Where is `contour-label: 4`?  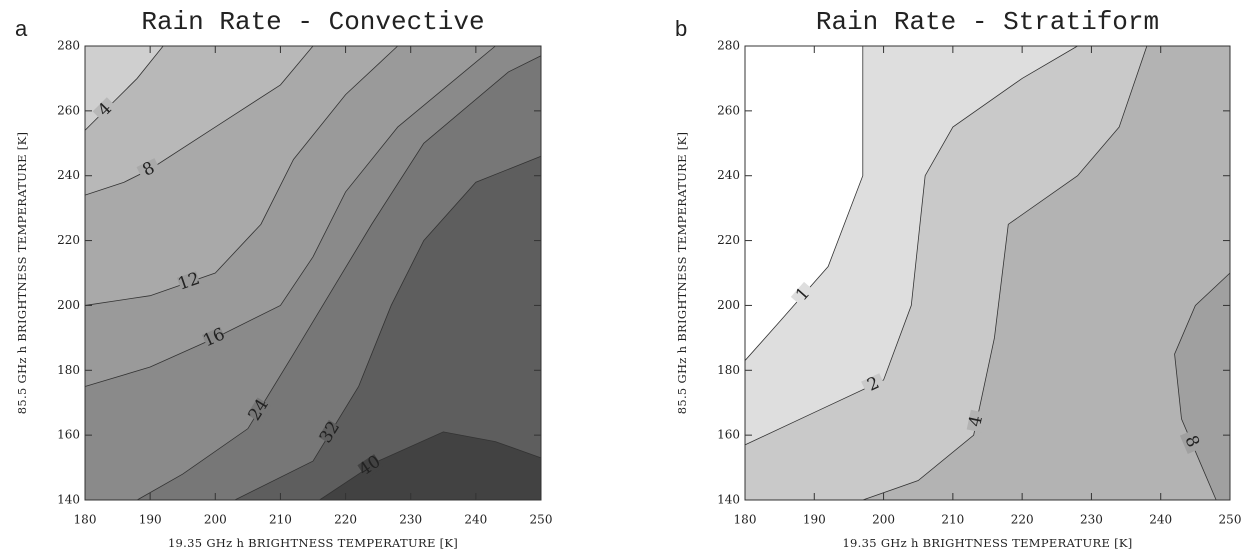 contour-label: 4 is located at coordinates (976, 421).